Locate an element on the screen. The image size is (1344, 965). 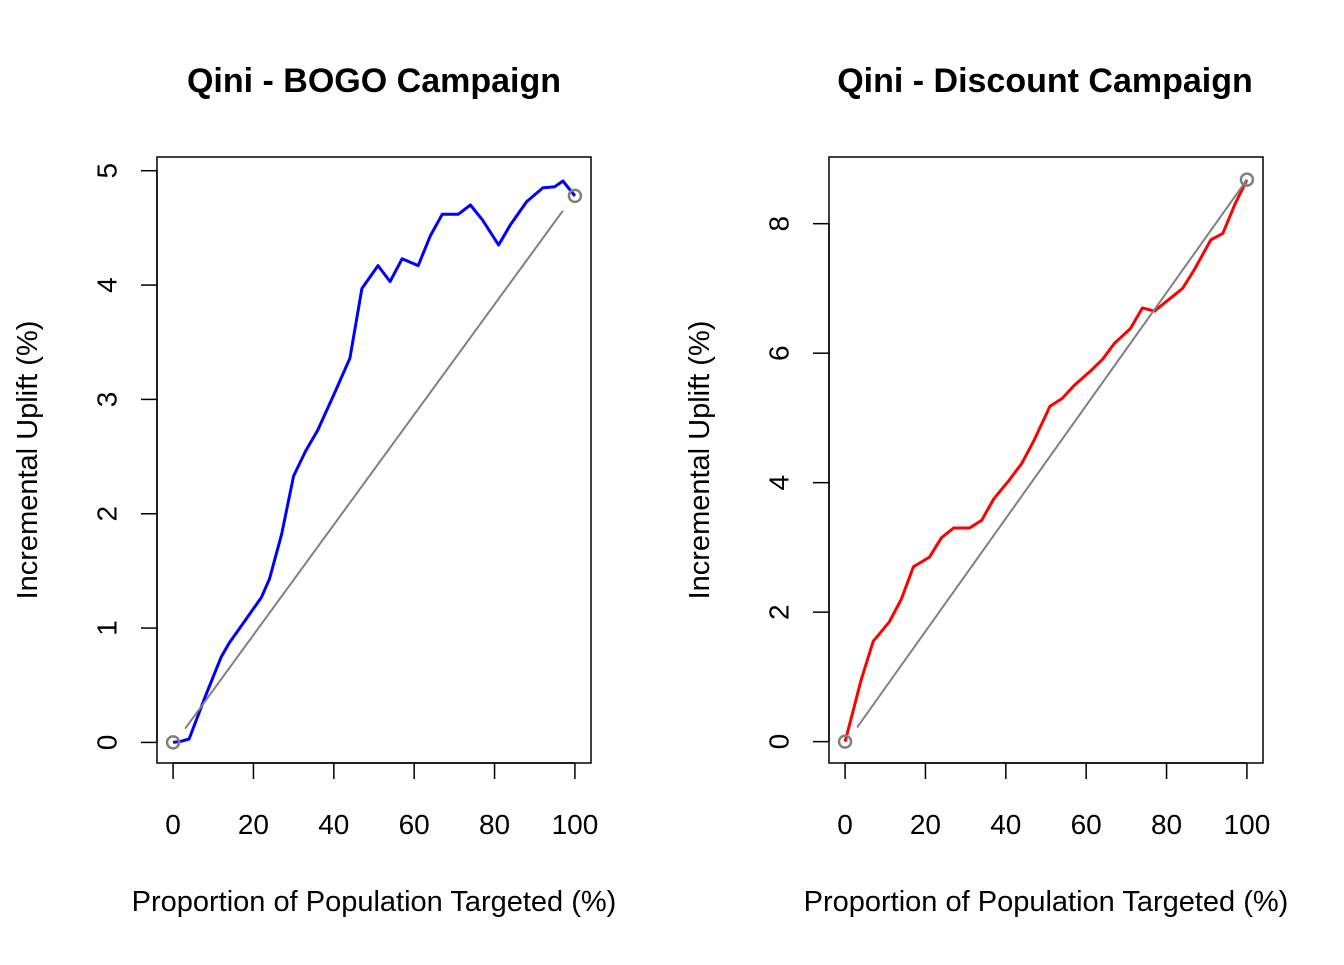
y-axis: 0 2 4 6 8 is located at coordinates (796, 483).